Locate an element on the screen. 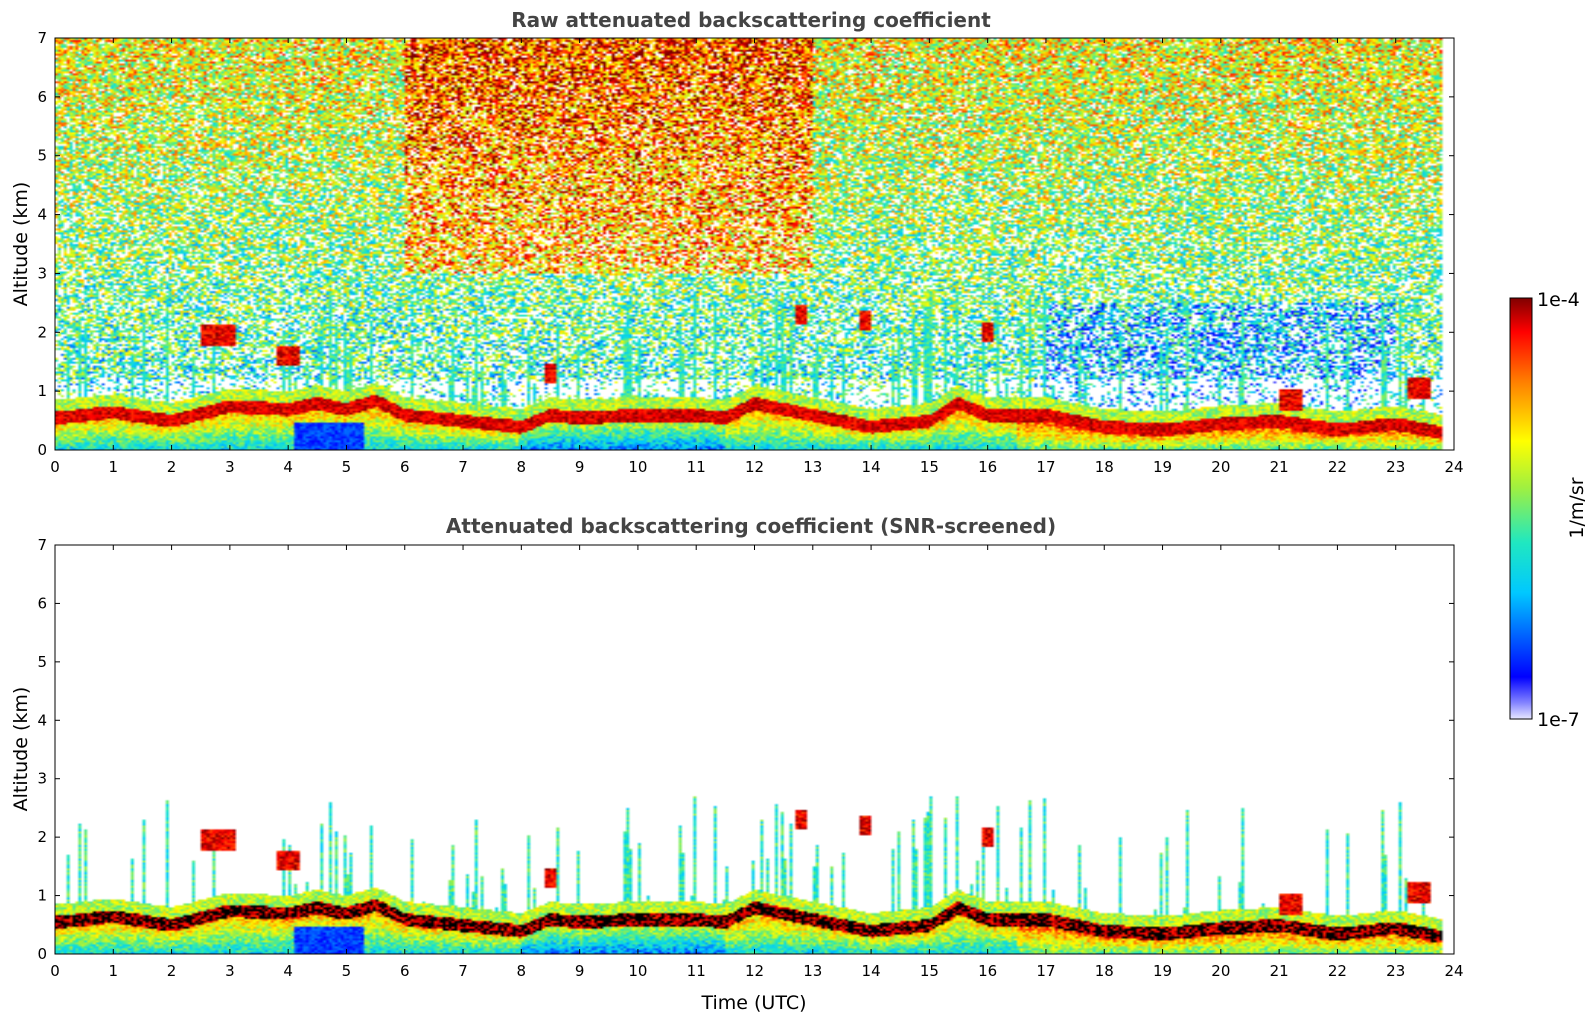 The width and height of the screenshot is (1595, 1020). x-axis-label: Time (UTC) is located at coordinates (753, 1003).